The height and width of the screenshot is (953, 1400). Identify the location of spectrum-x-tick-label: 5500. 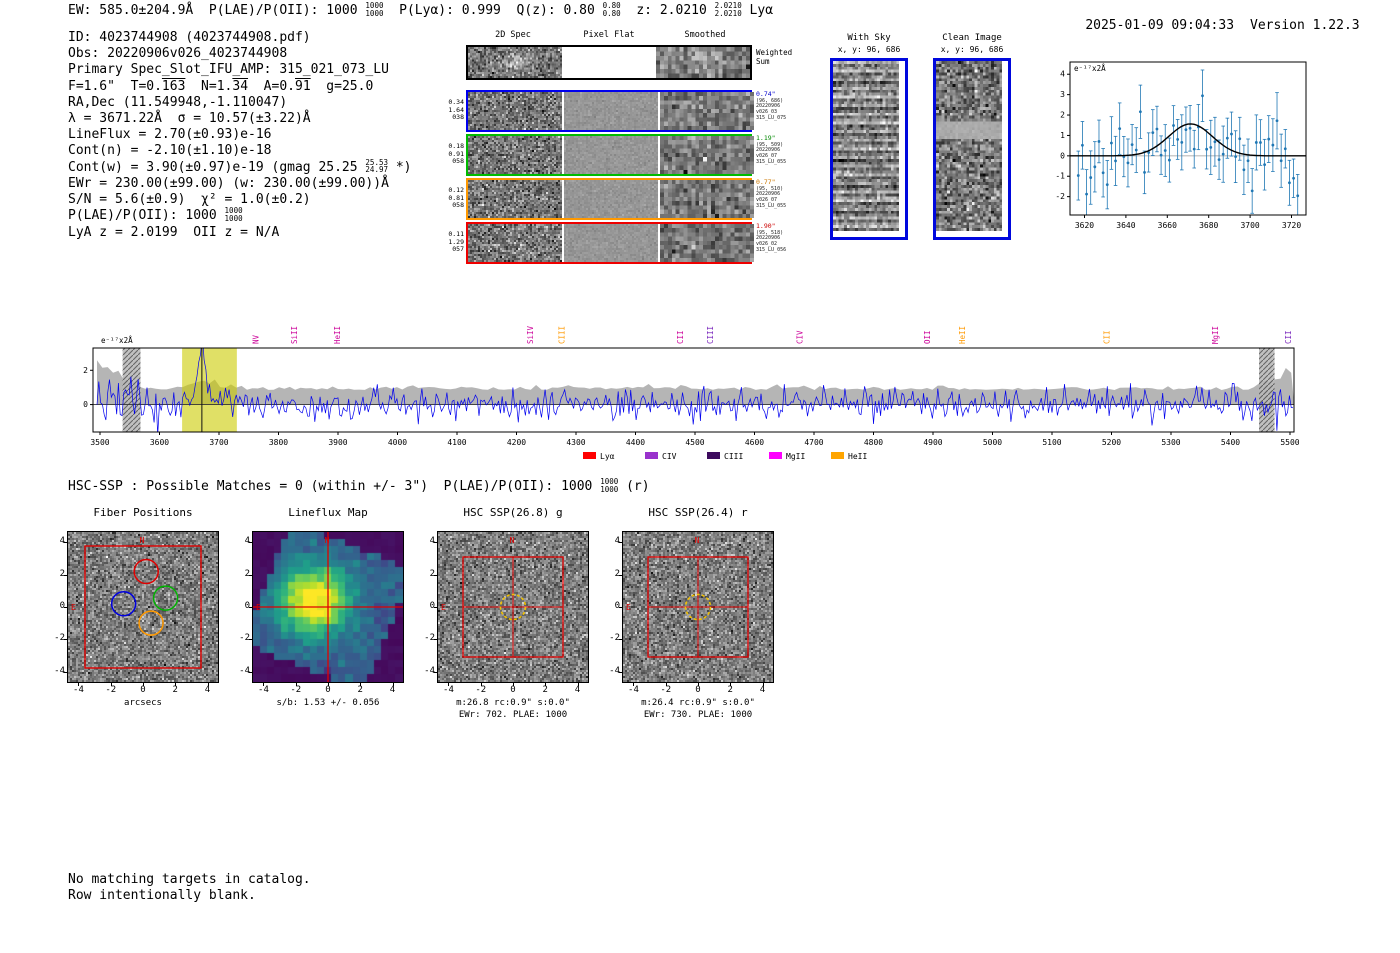
(1289, 442).